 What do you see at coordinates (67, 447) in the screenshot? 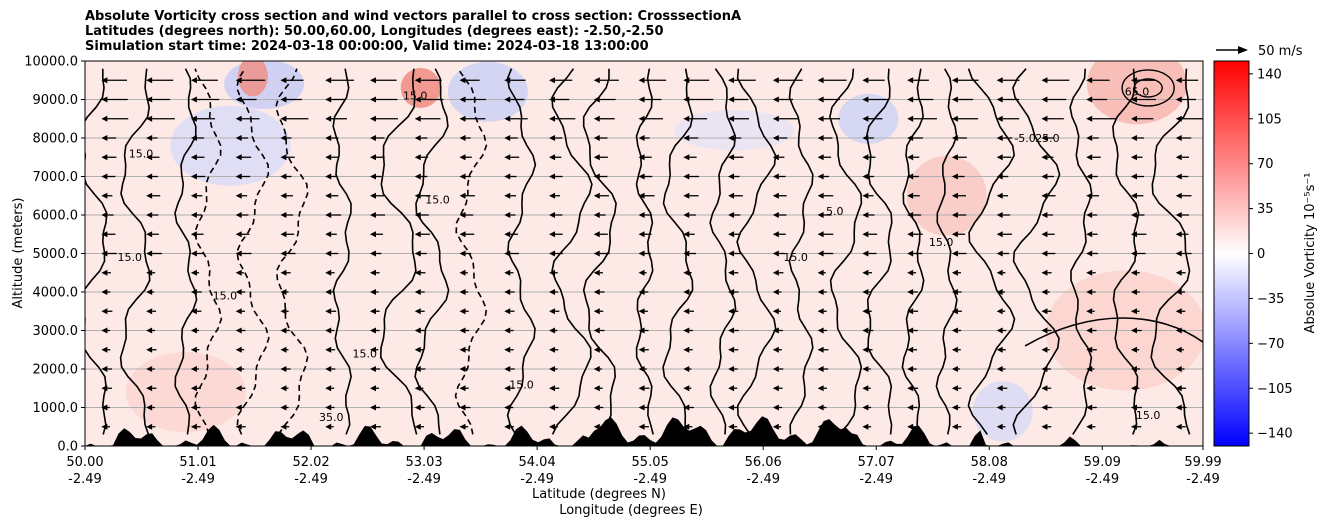
I see `y-tick-label: 0.0` at bounding box center [67, 447].